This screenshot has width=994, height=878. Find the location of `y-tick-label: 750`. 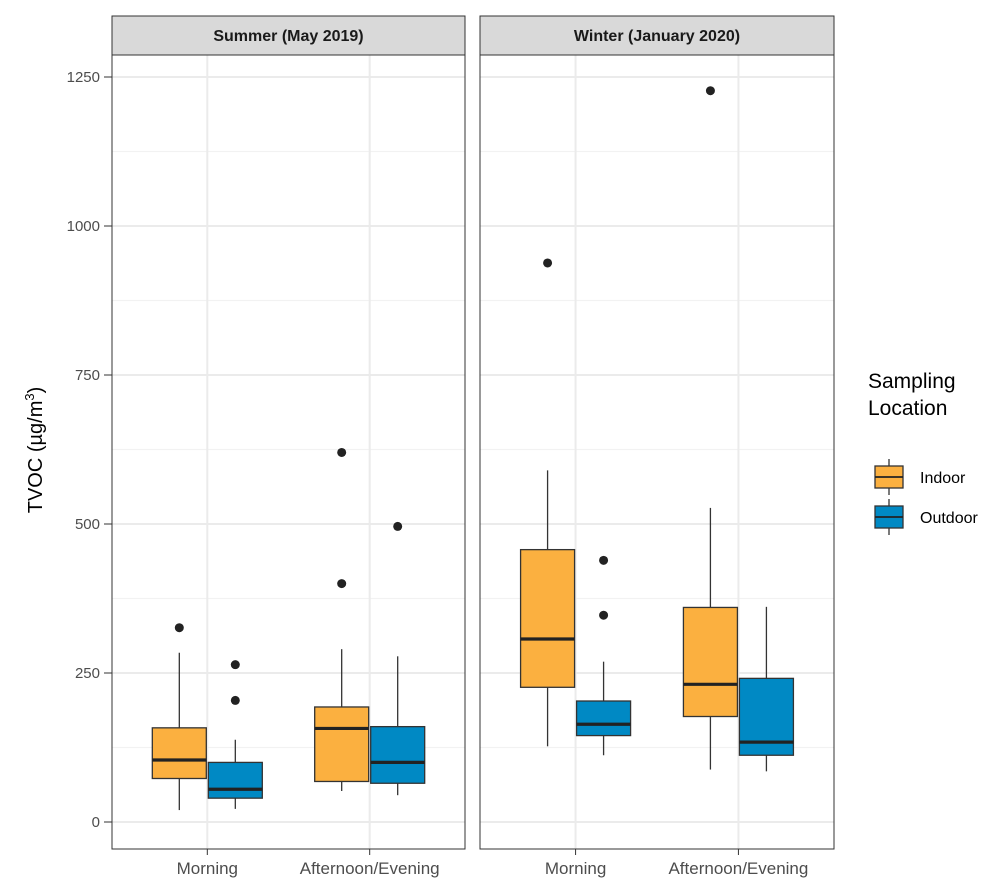

y-tick-label: 750 is located at coordinates (87, 375).